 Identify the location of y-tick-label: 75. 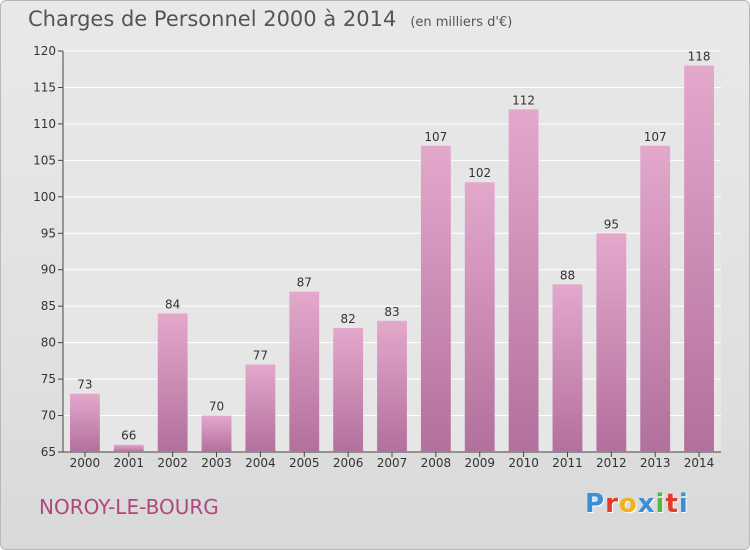
(48, 379).